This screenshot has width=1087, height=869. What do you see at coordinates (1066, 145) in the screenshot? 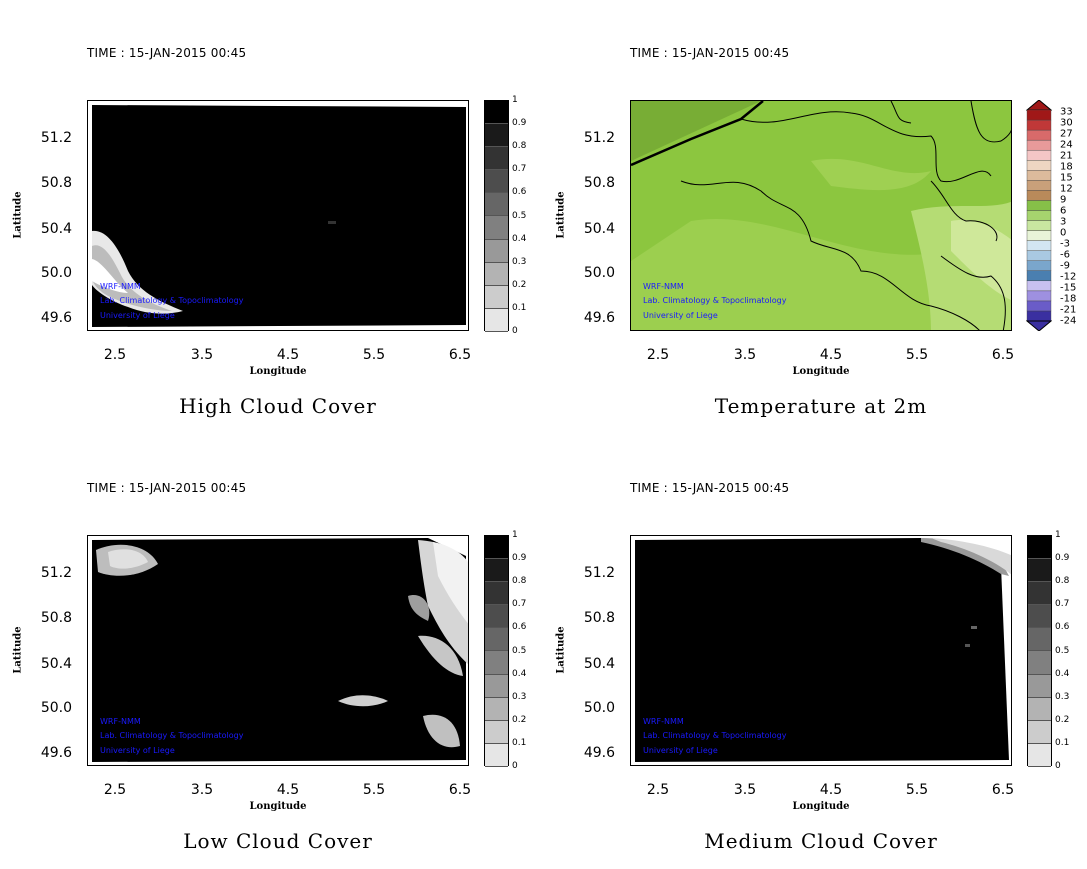
I see `temperature-tick-label: 24` at bounding box center [1066, 145].